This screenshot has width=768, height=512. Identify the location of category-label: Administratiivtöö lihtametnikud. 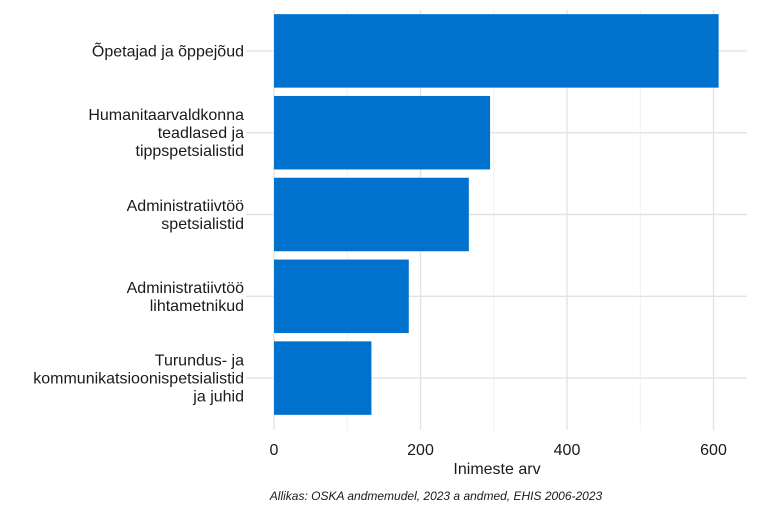
(185, 297).